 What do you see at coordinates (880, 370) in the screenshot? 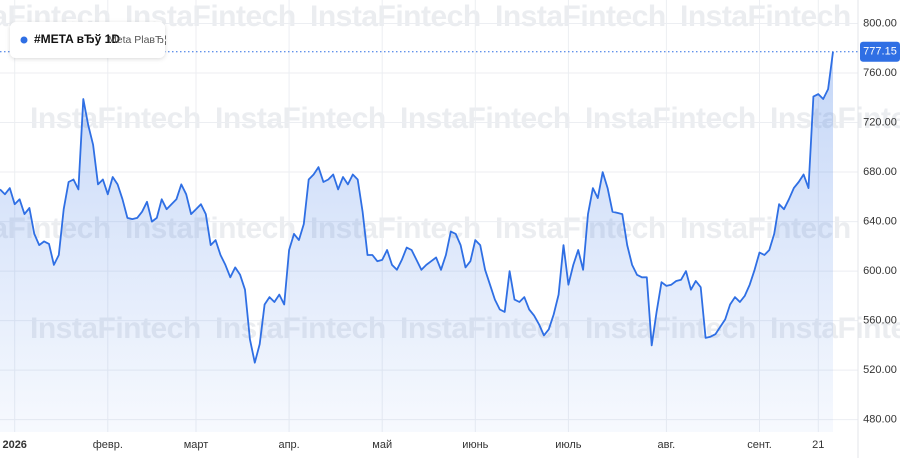
I see `y-tick-label: 520.00` at bounding box center [880, 370].